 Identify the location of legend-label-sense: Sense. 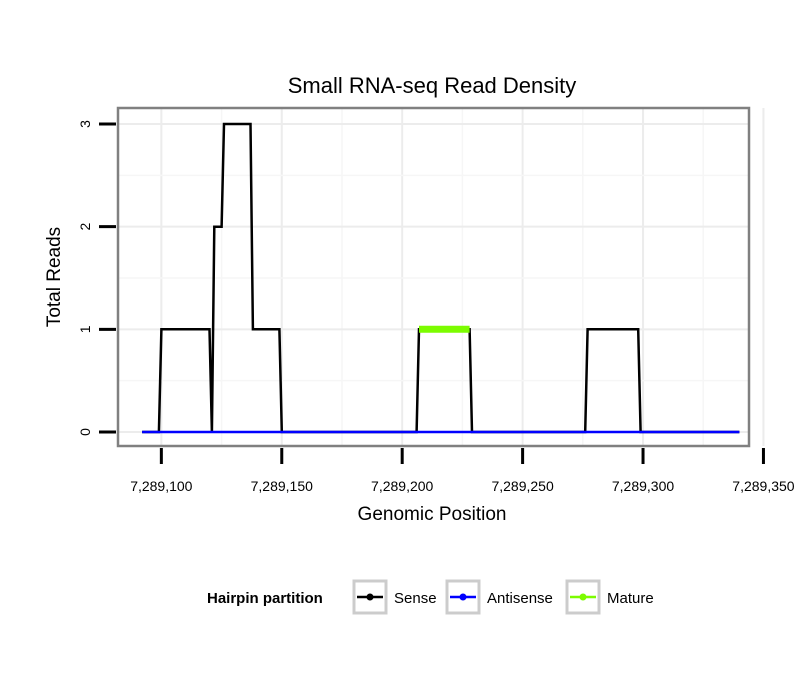
(415, 598).